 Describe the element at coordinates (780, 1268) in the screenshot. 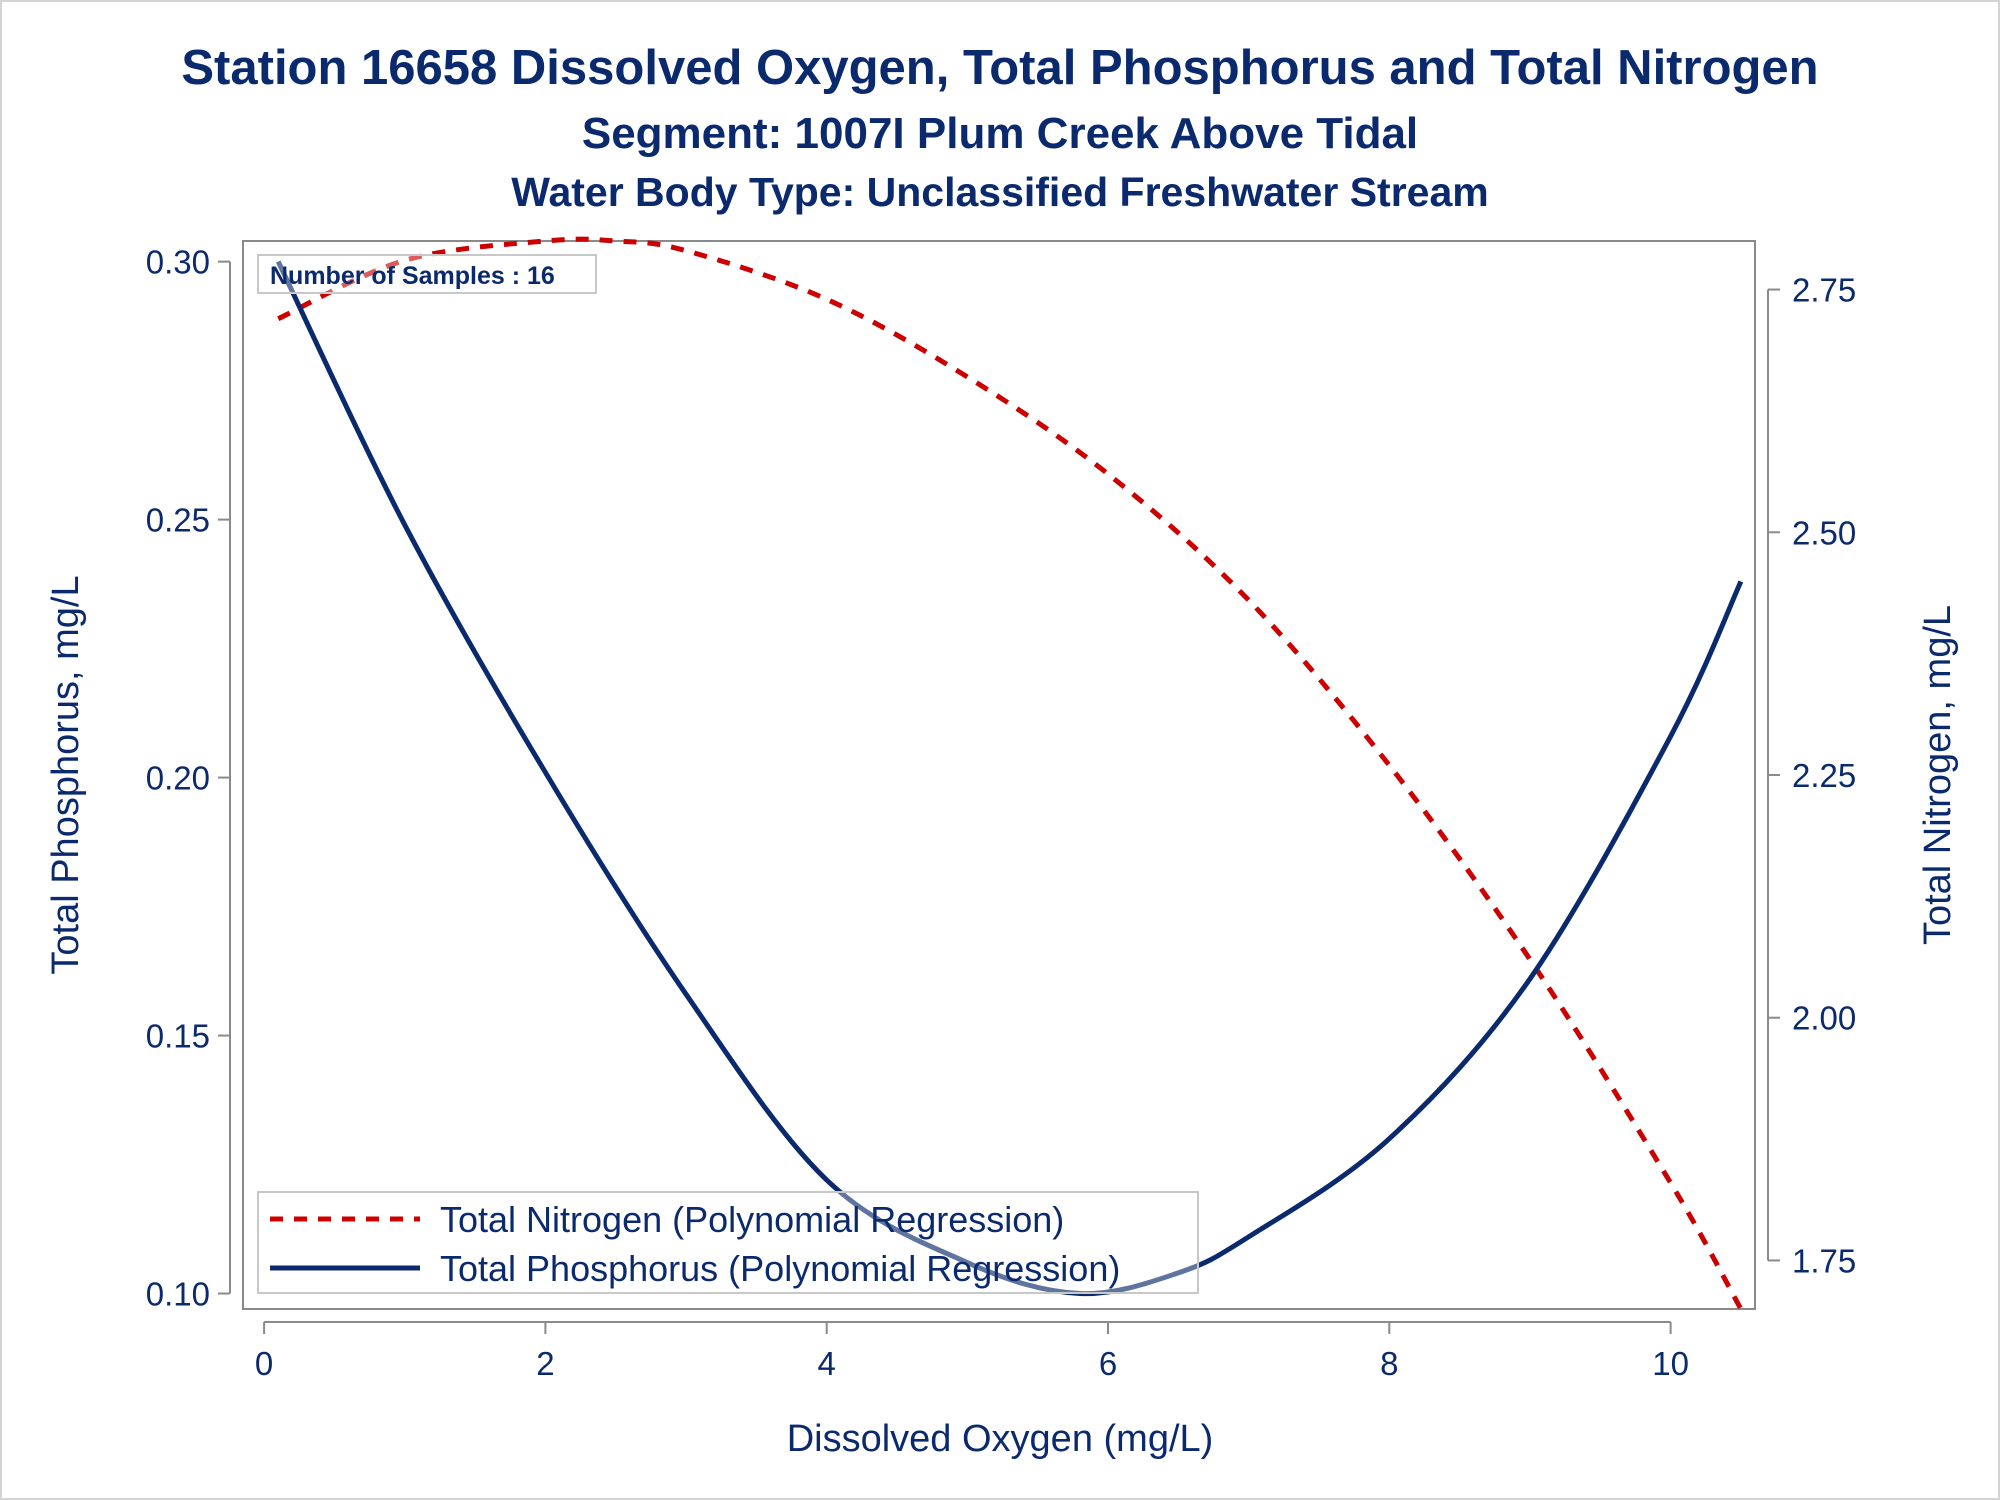

I see `legend-label-phosphorus: Total Phosphorus (Polynomial Regression)` at that location.